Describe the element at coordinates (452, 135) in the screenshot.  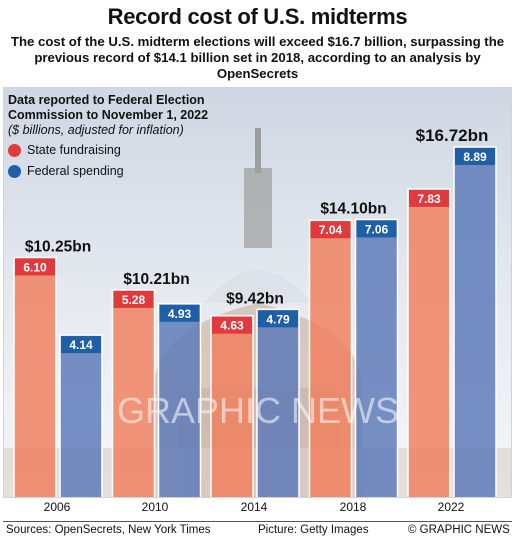
I see `total-label-2022: $16.72bn` at that location.